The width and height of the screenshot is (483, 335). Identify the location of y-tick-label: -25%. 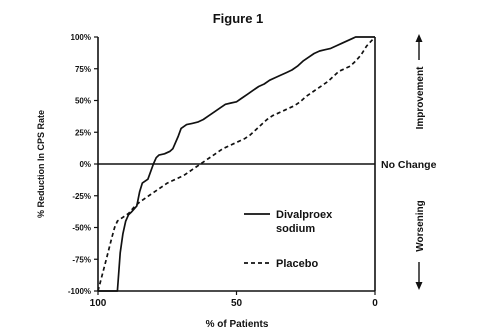
(81, 196).